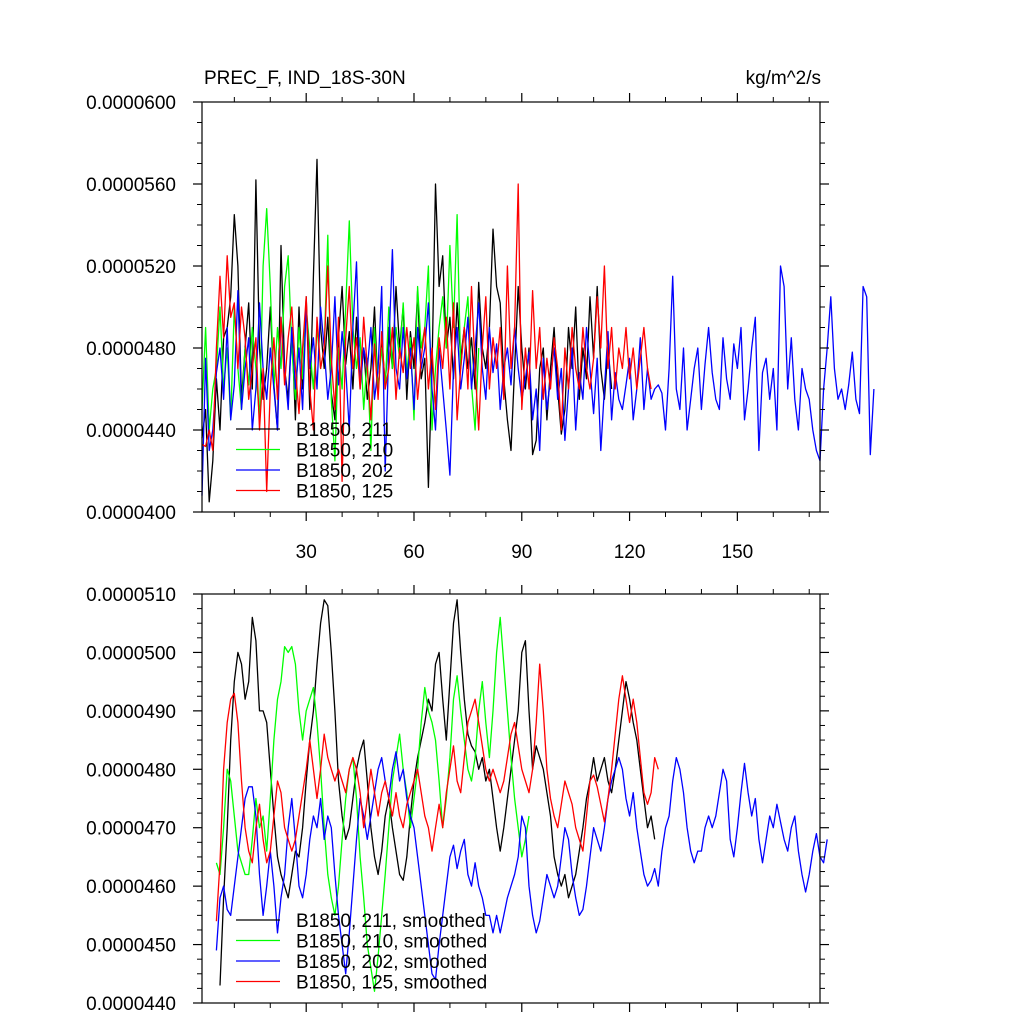  What do you see at coordinates (131, 103) in the screenshot?
I see `y-tick-label: 0.0000600` at bounding box center [131, 103].